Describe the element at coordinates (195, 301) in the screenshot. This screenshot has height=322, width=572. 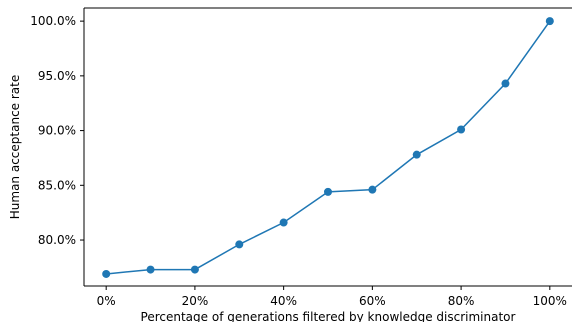
I see `x-tick-label: 20%` at that location.